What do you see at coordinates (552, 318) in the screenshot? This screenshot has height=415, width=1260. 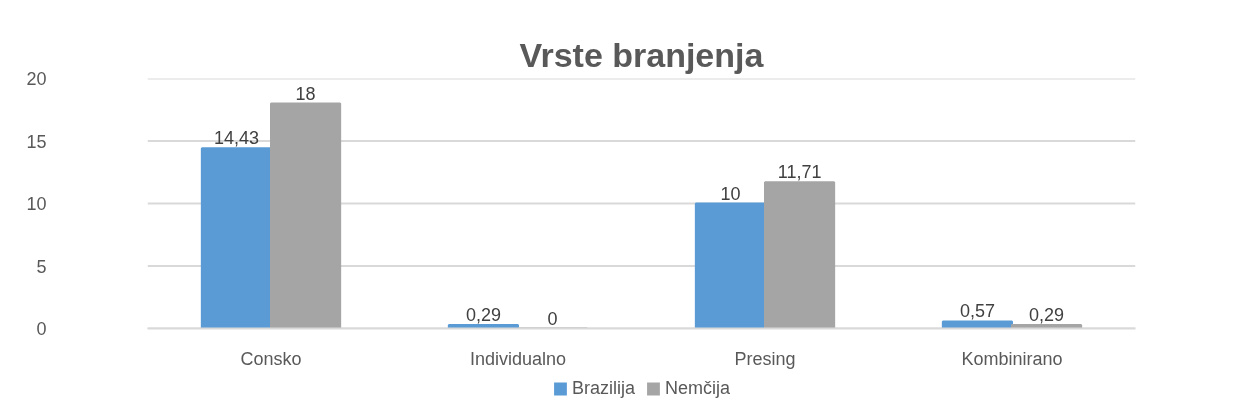 I see `data-label: 0` at bounding box center [552, 318].